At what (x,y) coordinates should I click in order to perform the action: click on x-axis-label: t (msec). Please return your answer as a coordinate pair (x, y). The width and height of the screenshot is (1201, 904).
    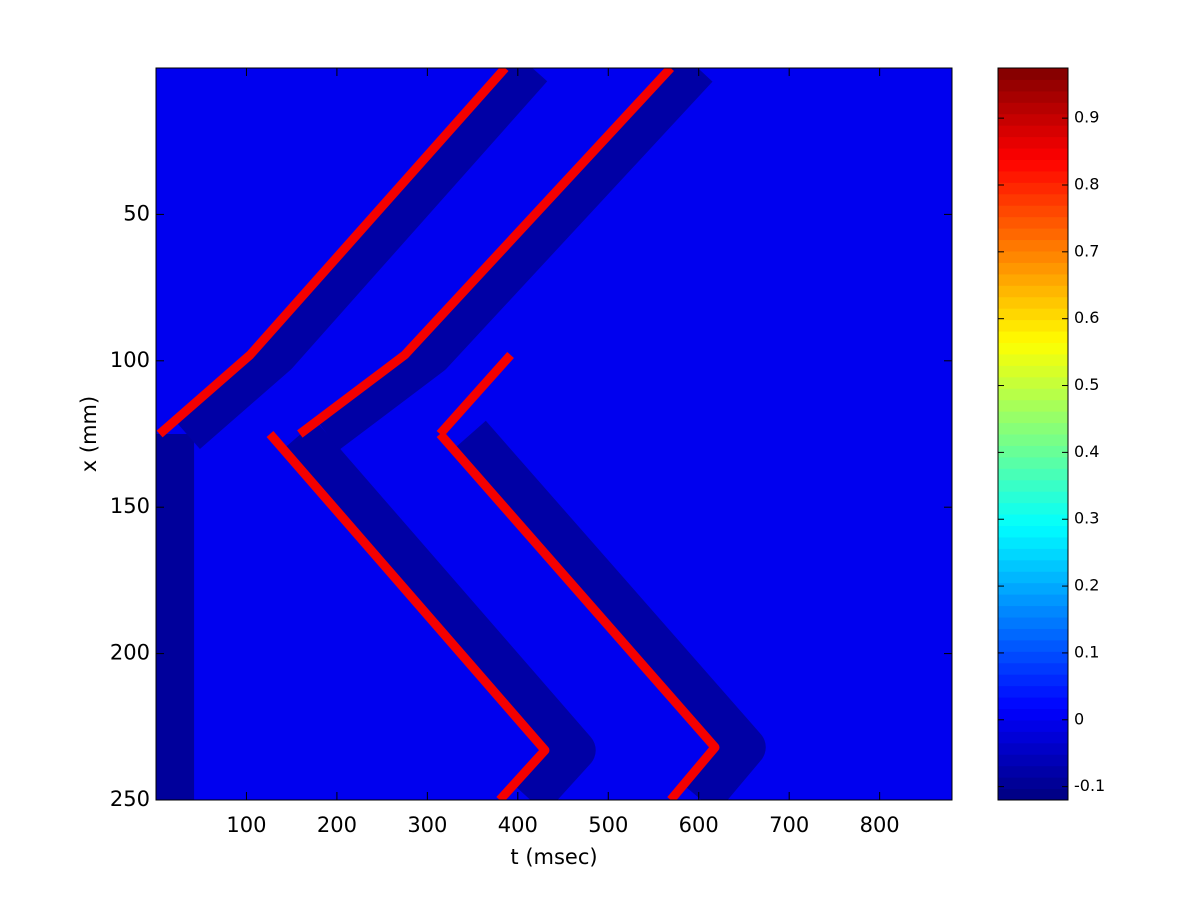
    Looking at the image, I should click on (553, 857).